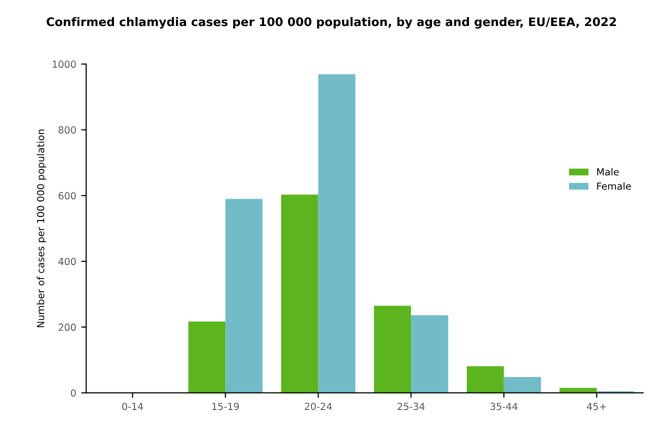 This screenshot has width=663, height=427. Describe the element at coordinates (133, 406) in the screenshot. I see `x-tick-label: 0-14` at that location.